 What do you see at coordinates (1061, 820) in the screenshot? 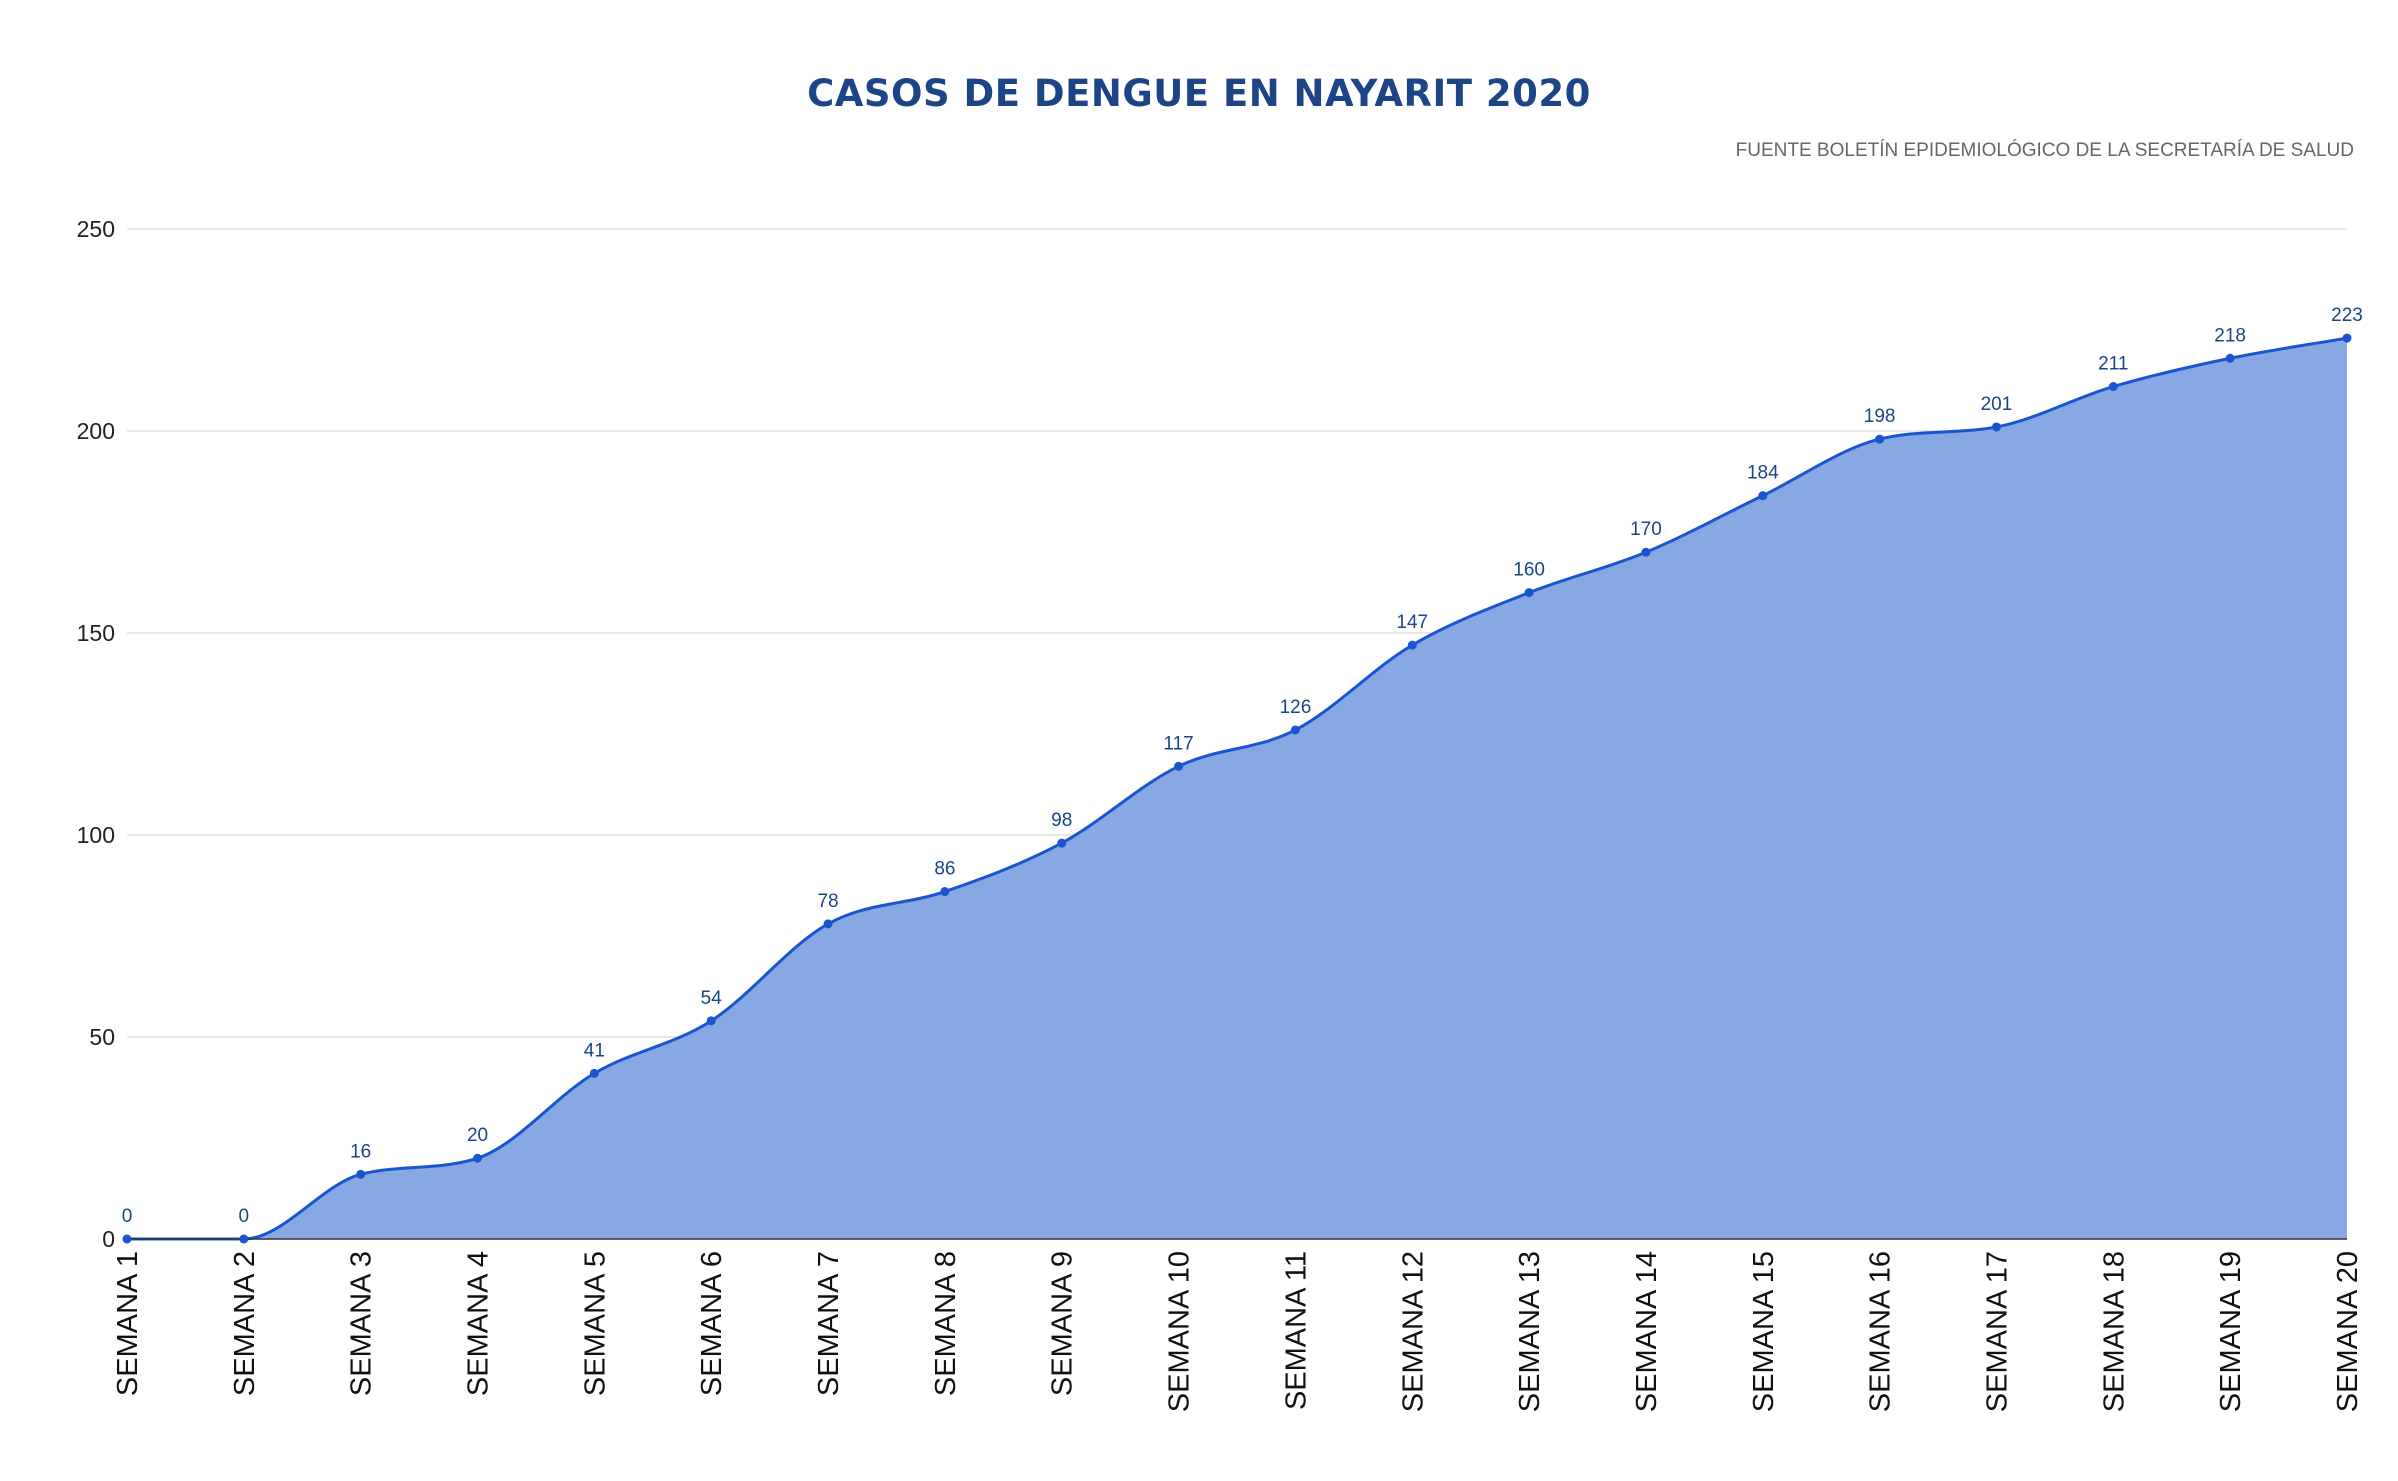
I see `data-label: 98` at bounding box center [1061, 820].